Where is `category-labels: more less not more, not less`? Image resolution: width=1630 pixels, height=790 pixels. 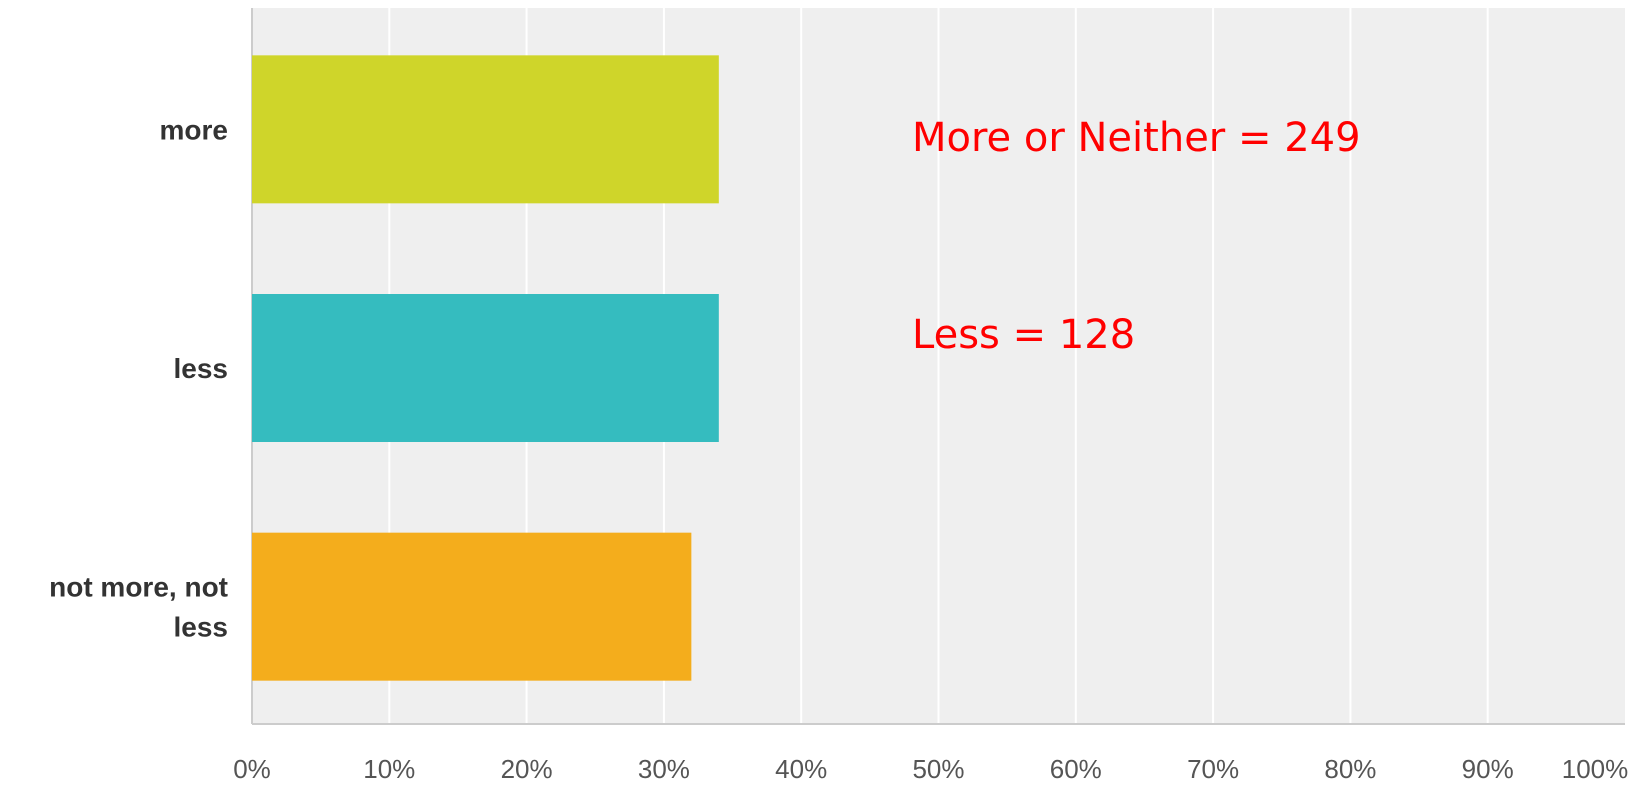 category-labels: more less not more, not less is located at coordinates (138, 378).